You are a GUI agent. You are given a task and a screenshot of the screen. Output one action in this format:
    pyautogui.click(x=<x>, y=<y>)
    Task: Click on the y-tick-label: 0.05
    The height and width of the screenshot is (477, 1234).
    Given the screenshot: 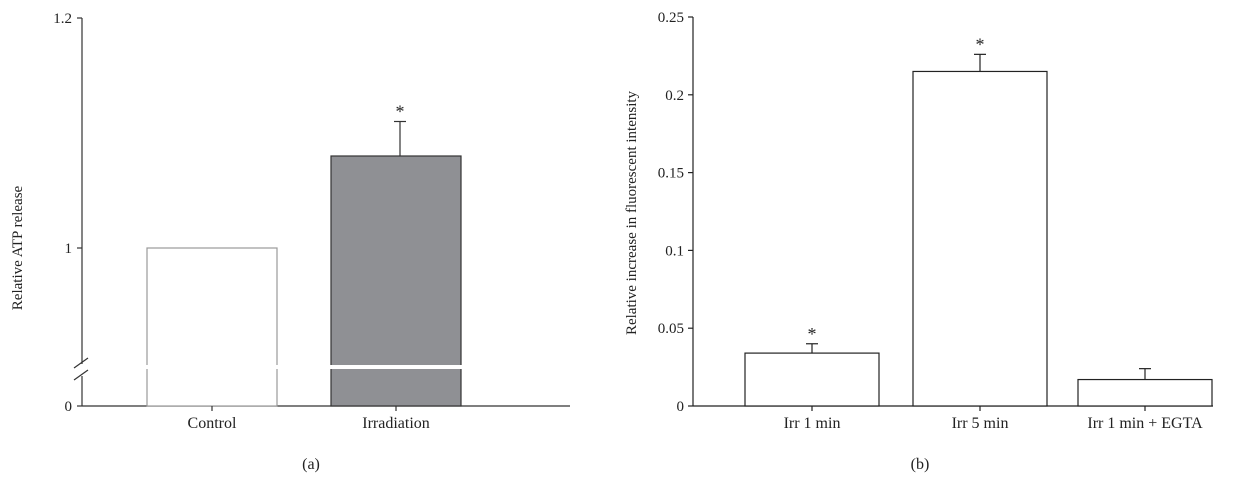 What is the action you would take?
    pyautogui.click(x=671, y=329)
    